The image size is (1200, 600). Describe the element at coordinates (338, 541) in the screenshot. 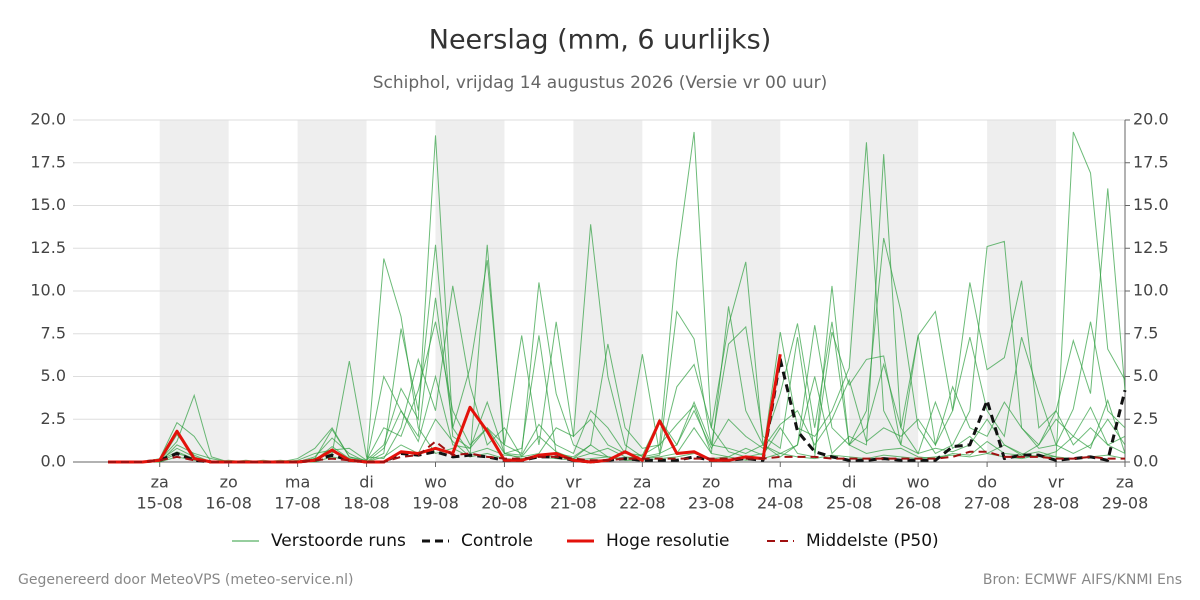

I see `legend-label: Verstoorde runs` at that location.